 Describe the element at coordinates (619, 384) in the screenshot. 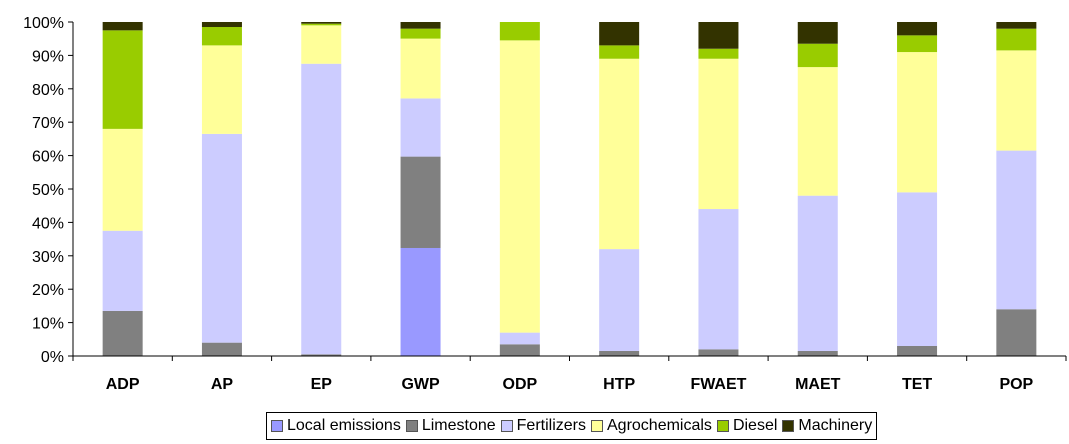

I see `x-category-label: HTP` at that location.